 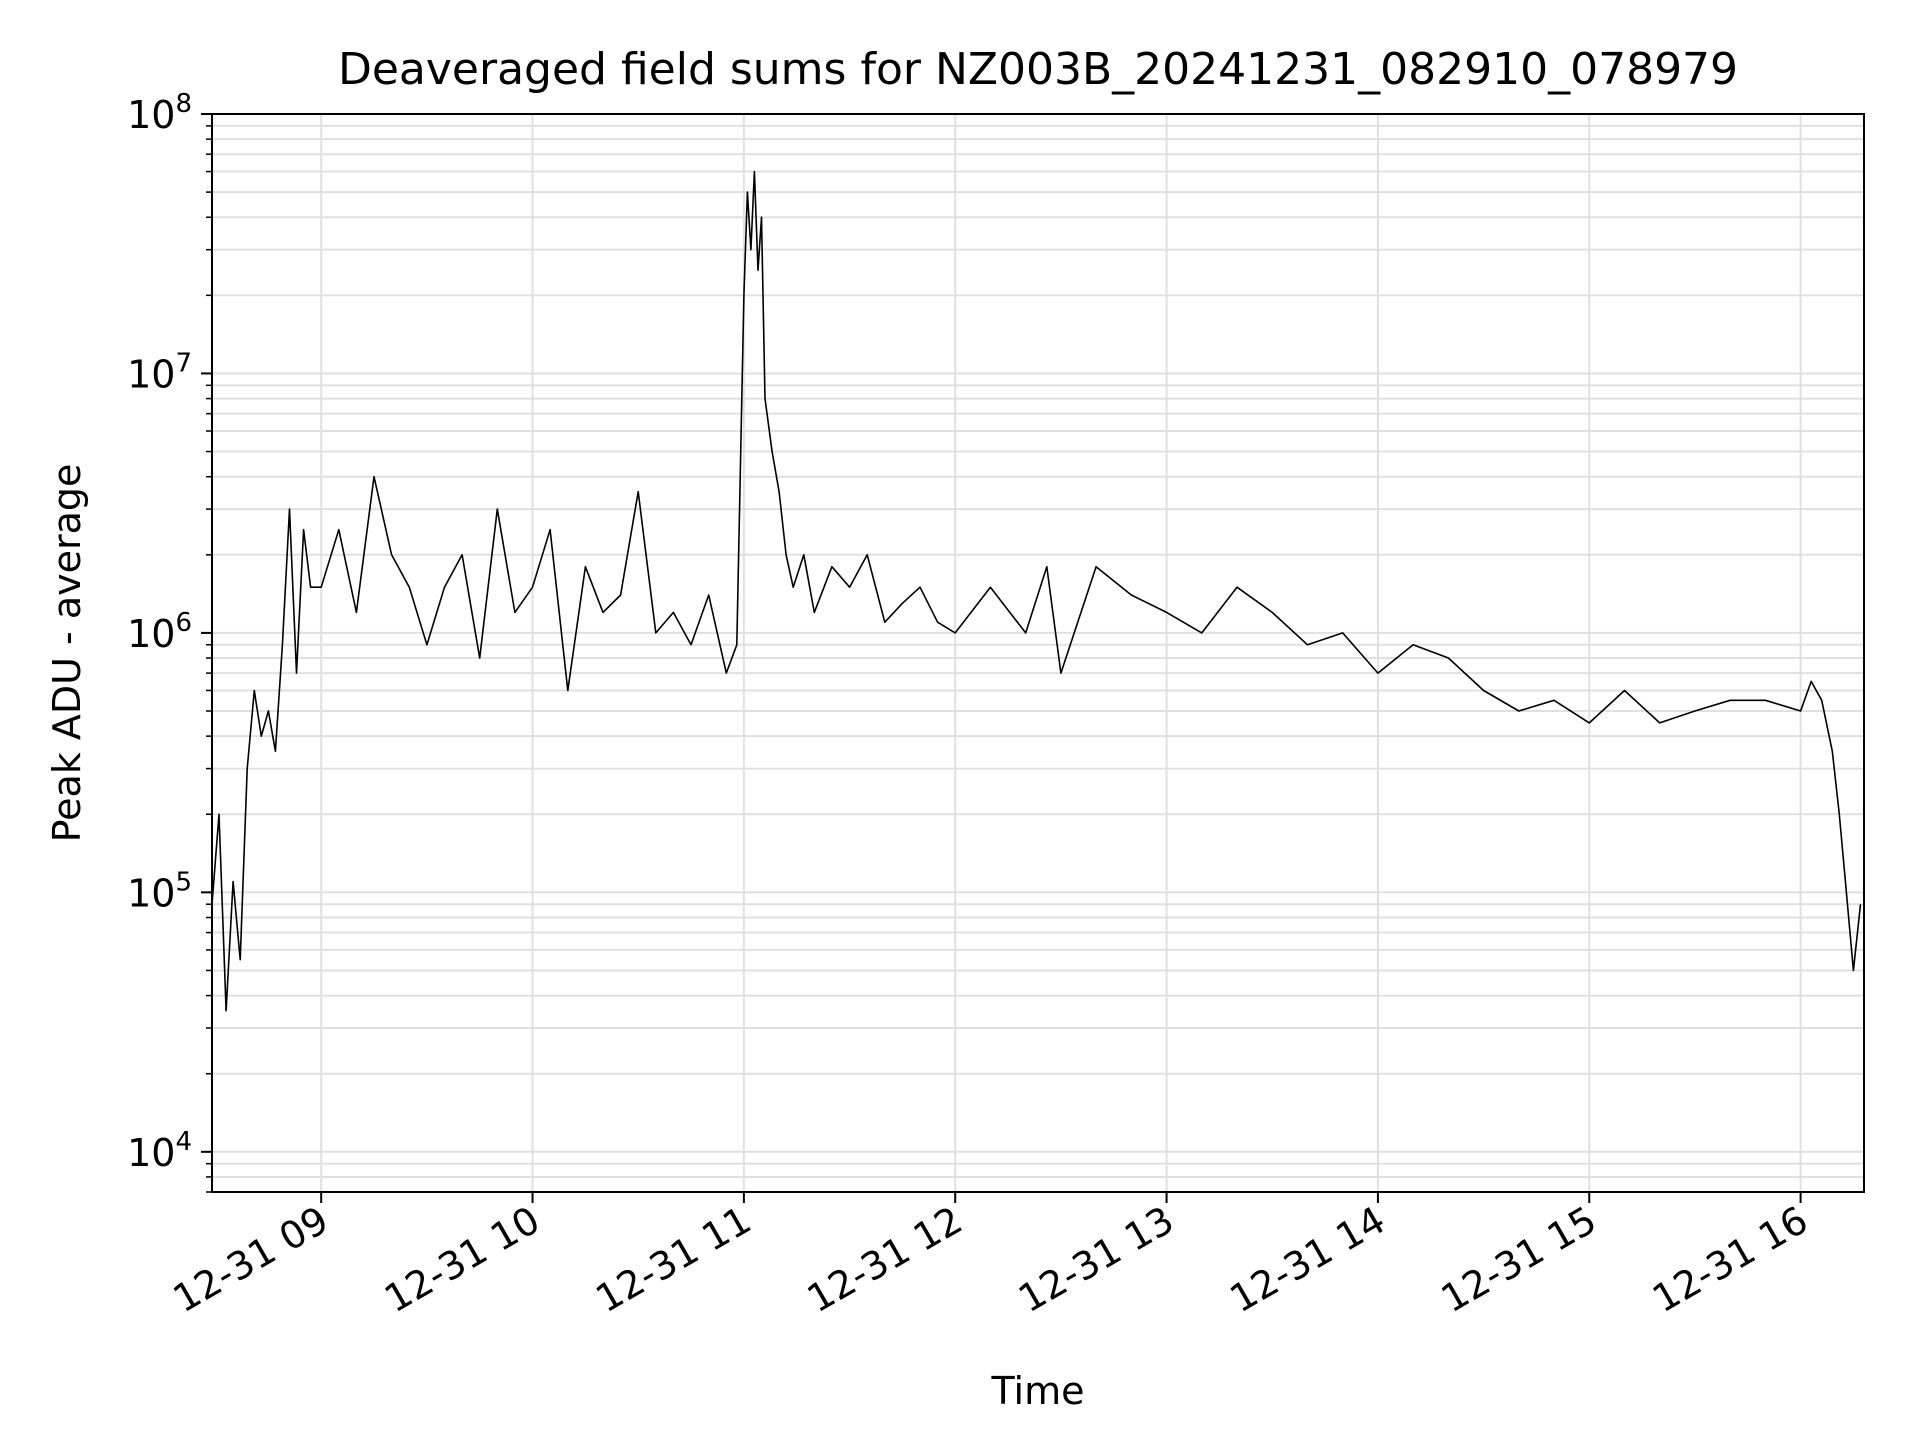 What do you see at coordinates (1038, 1391) in the screenshot?
I see `x-axis-label: Time` at bounding box center [1038, 1391].